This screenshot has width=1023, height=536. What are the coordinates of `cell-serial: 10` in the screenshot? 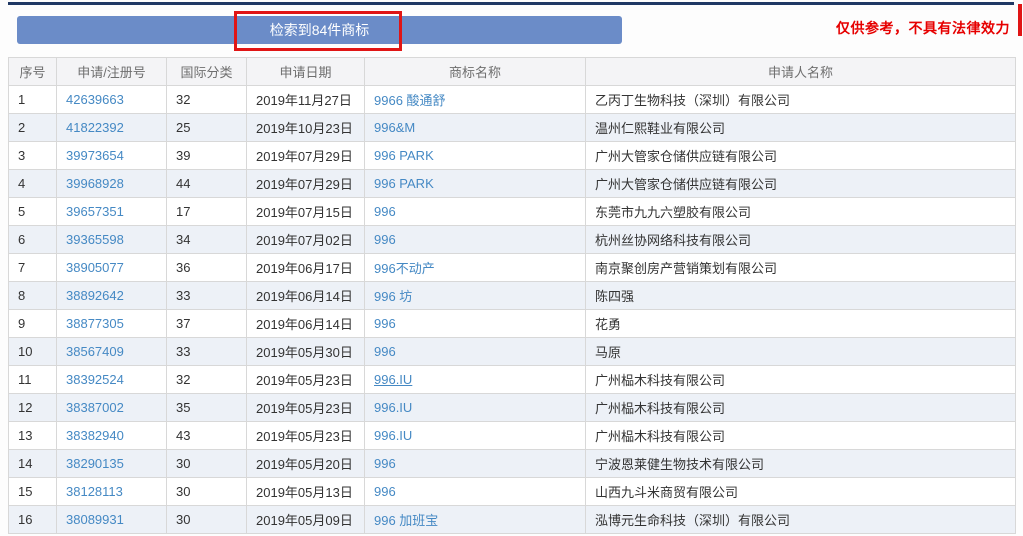 It's located at (32, 351).